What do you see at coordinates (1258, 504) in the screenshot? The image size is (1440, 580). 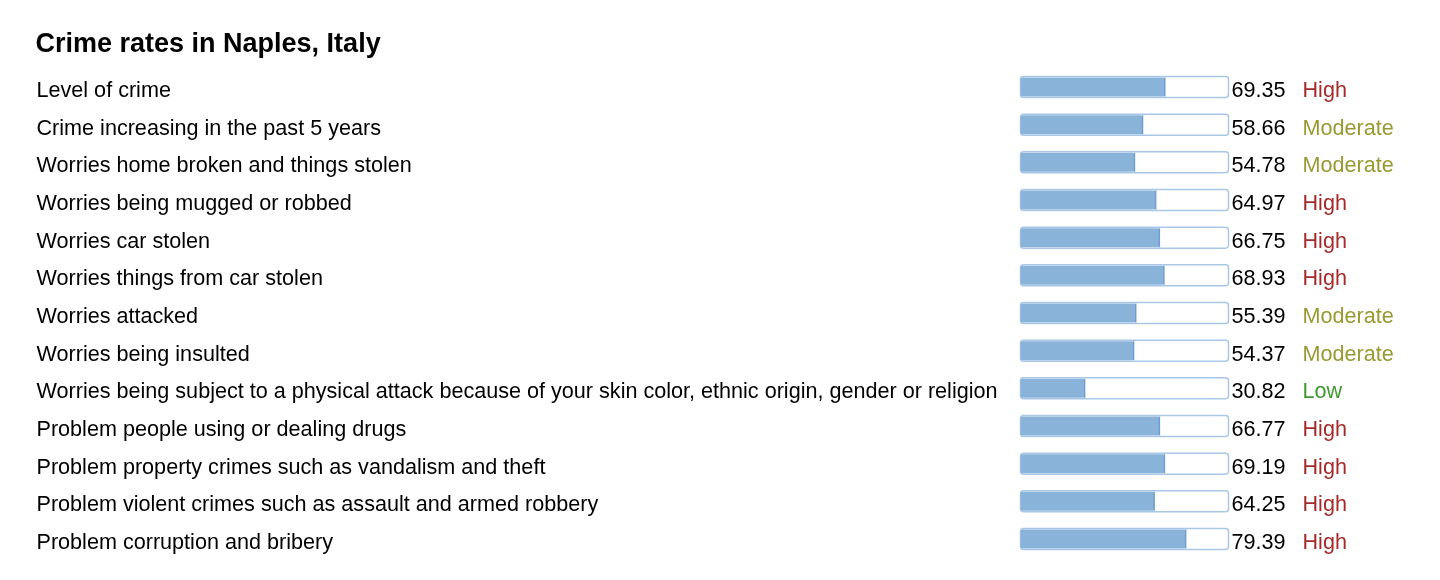 I see `data-label: 64.25` at bounding box center [1258, 504].